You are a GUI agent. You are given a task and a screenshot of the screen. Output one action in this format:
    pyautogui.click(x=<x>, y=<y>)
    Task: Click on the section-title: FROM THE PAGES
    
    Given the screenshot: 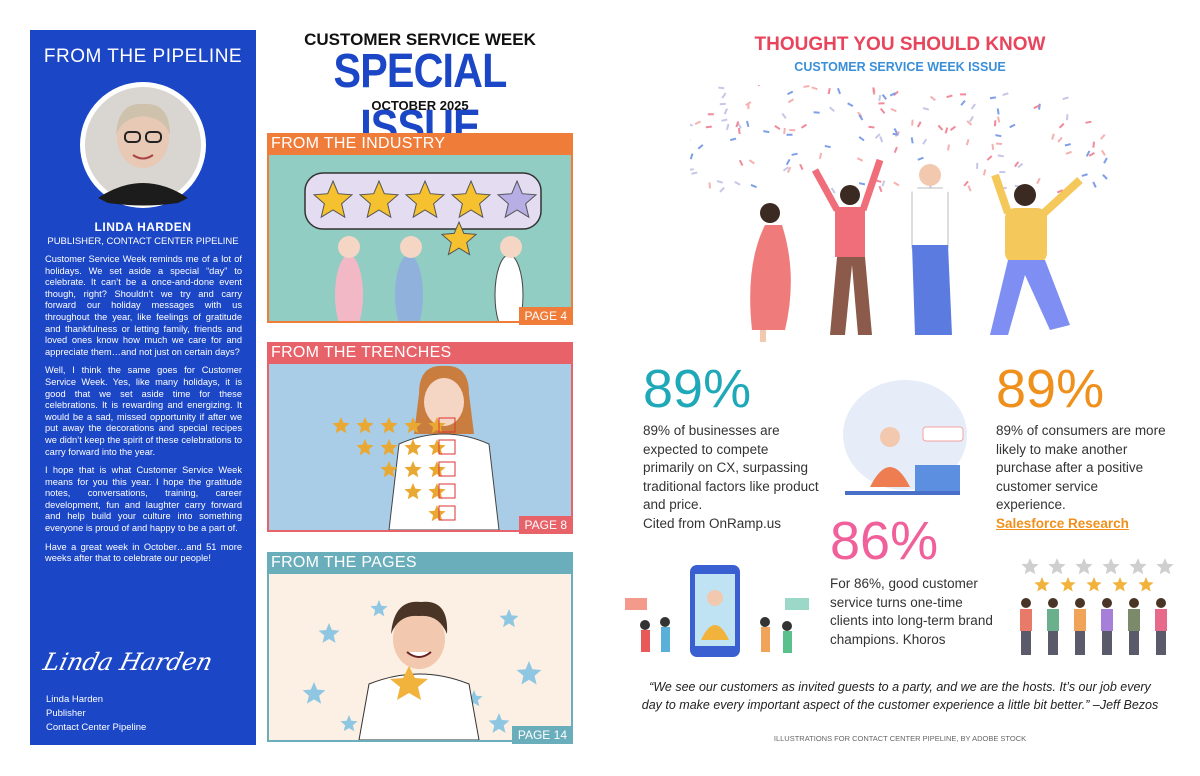 What is the action you would take?
    pyautogui.click(x=420, y=563)
    